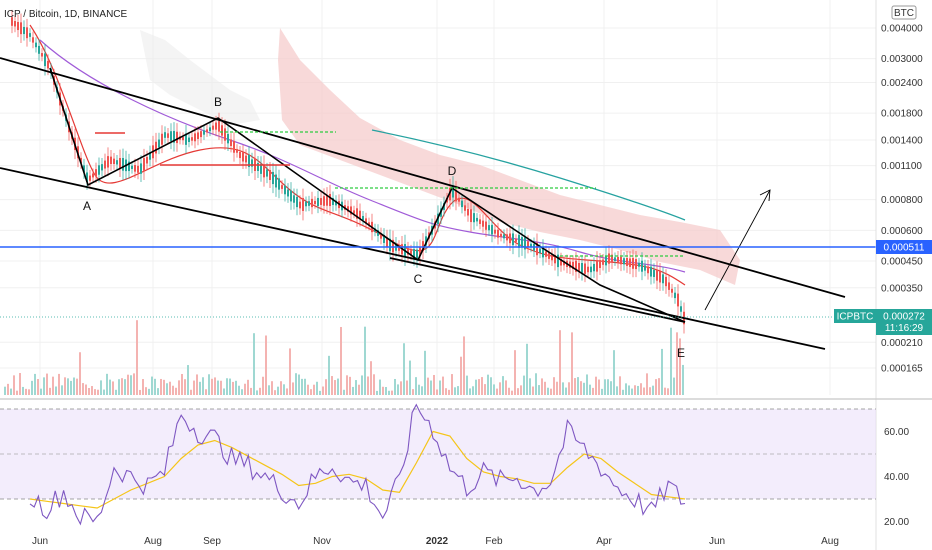 The height and width of the screenshot is (550, 932). I want to click on currency-badge: BTC, so click(904, 12).